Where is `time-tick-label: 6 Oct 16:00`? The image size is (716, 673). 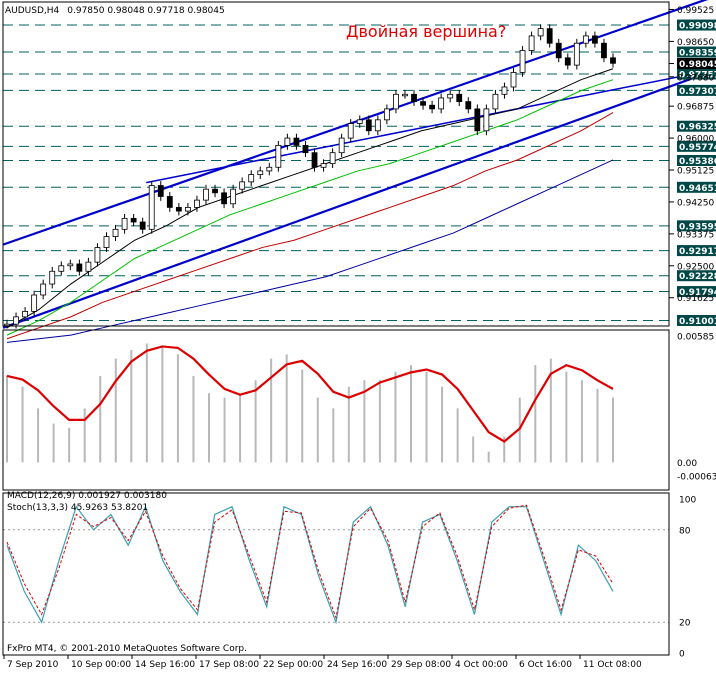
time-tick-label: 6 Oct 16:00 is located at coordinates (545, 665).